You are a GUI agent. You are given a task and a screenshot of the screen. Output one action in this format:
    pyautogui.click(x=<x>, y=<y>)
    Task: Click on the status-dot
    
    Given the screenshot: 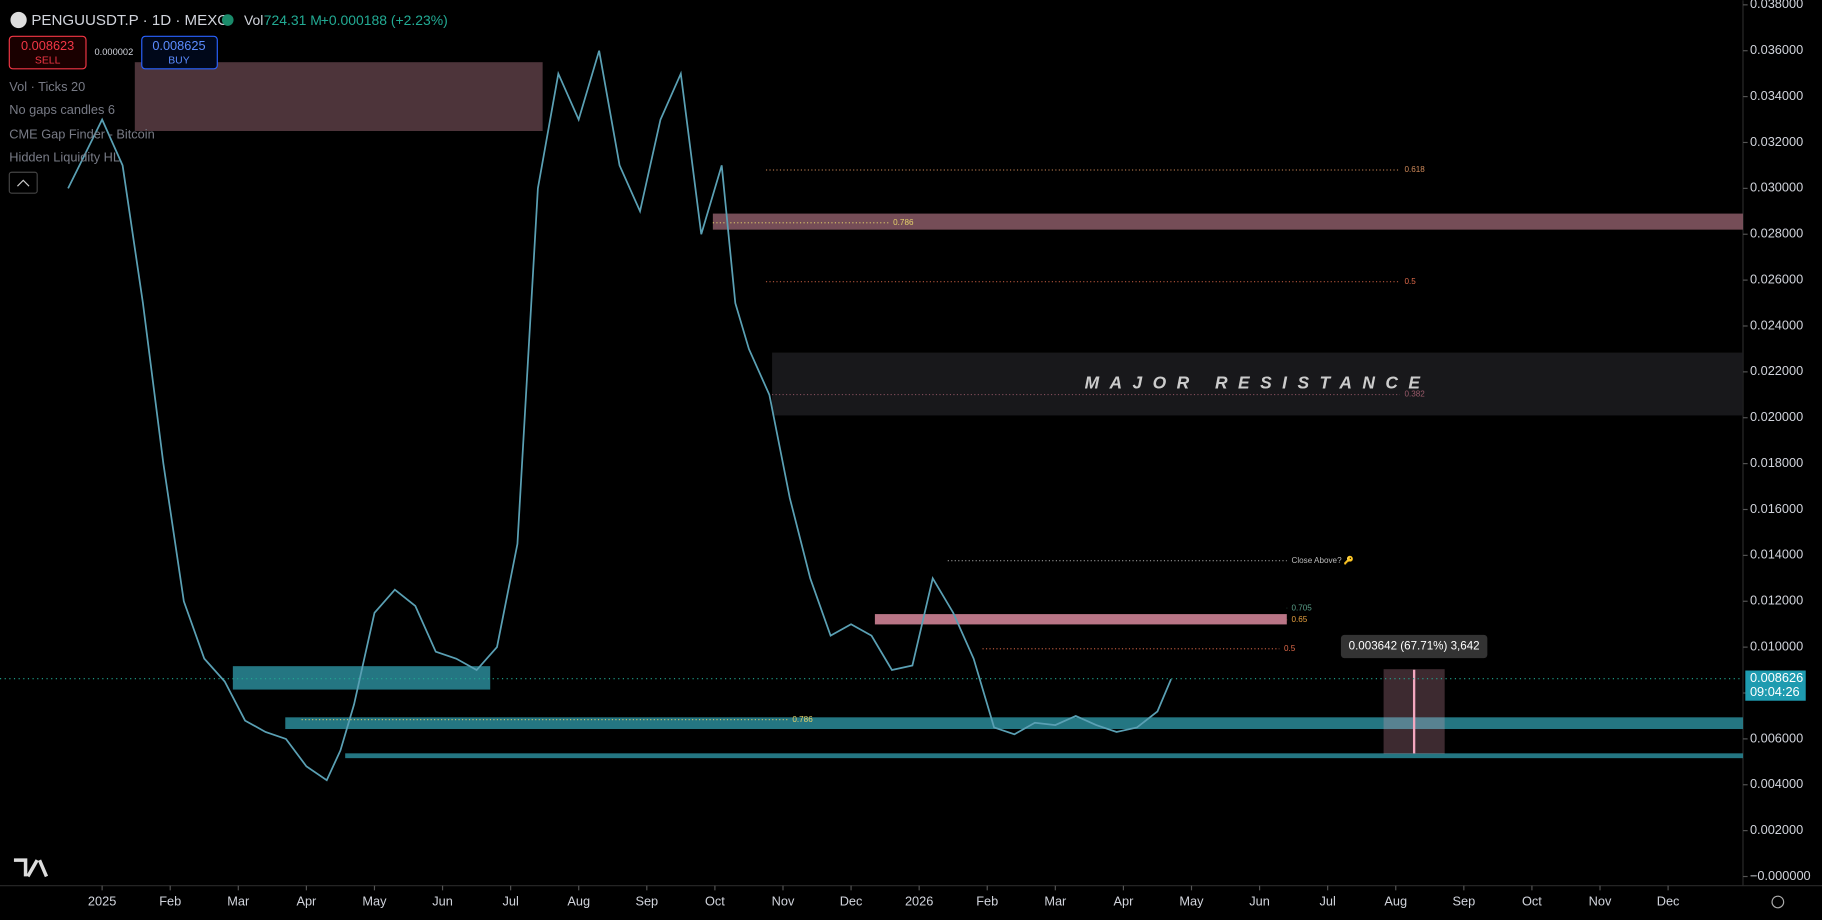 What is the action you would take?
    pyautogui.click(x=227, y=20)
    